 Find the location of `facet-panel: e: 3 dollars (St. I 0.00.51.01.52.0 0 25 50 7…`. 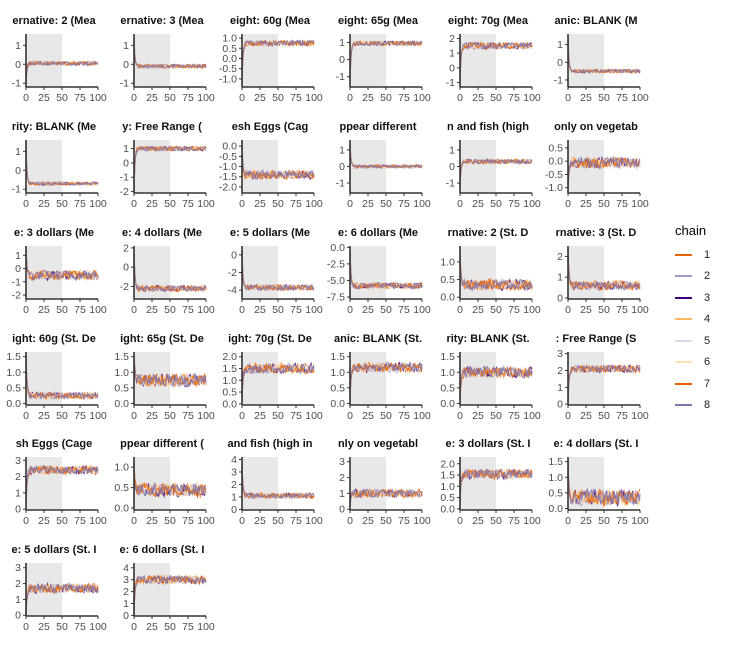

facet-panel: e: 3 dollars (St. I 0.00.51.01.52.0 0 25 50 7… is located at coordinates (490, 482).